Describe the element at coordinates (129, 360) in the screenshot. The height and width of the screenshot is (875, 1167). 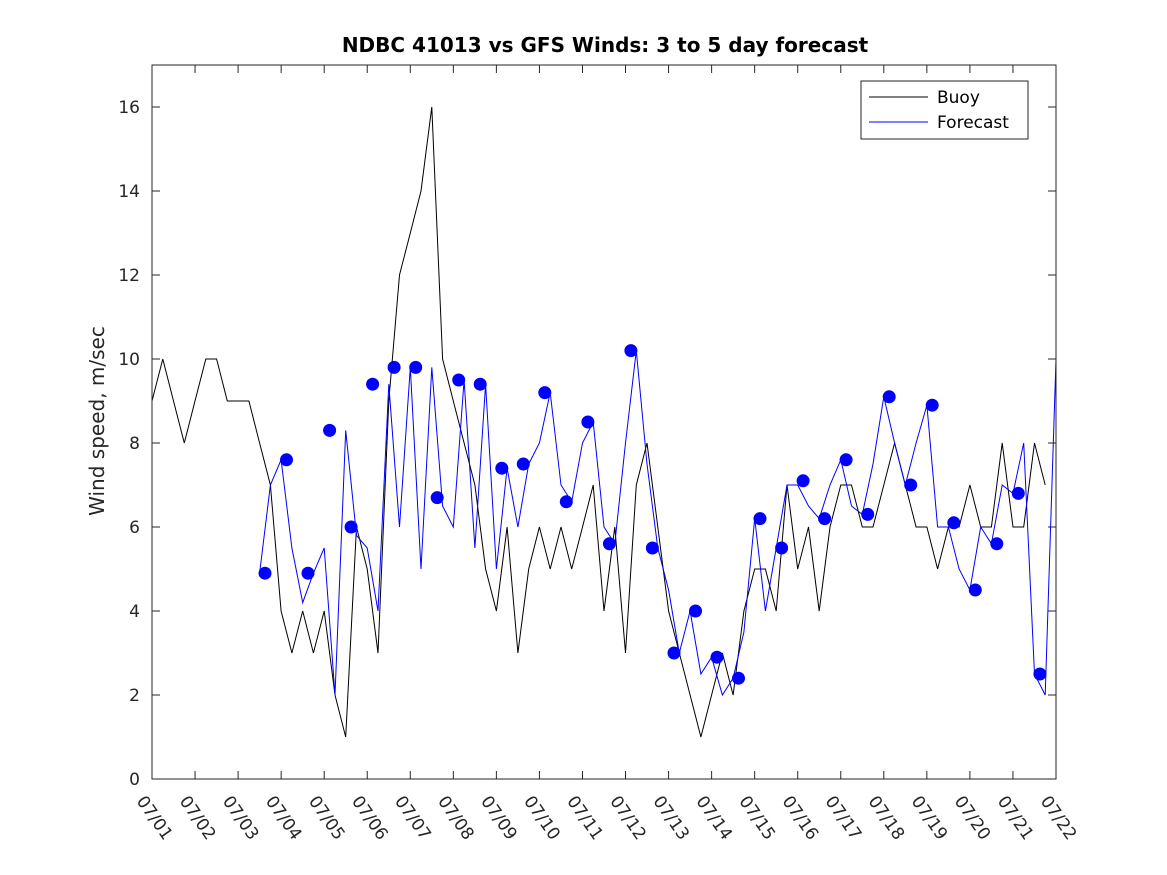
I see `y-tick-label: 10` at that location.